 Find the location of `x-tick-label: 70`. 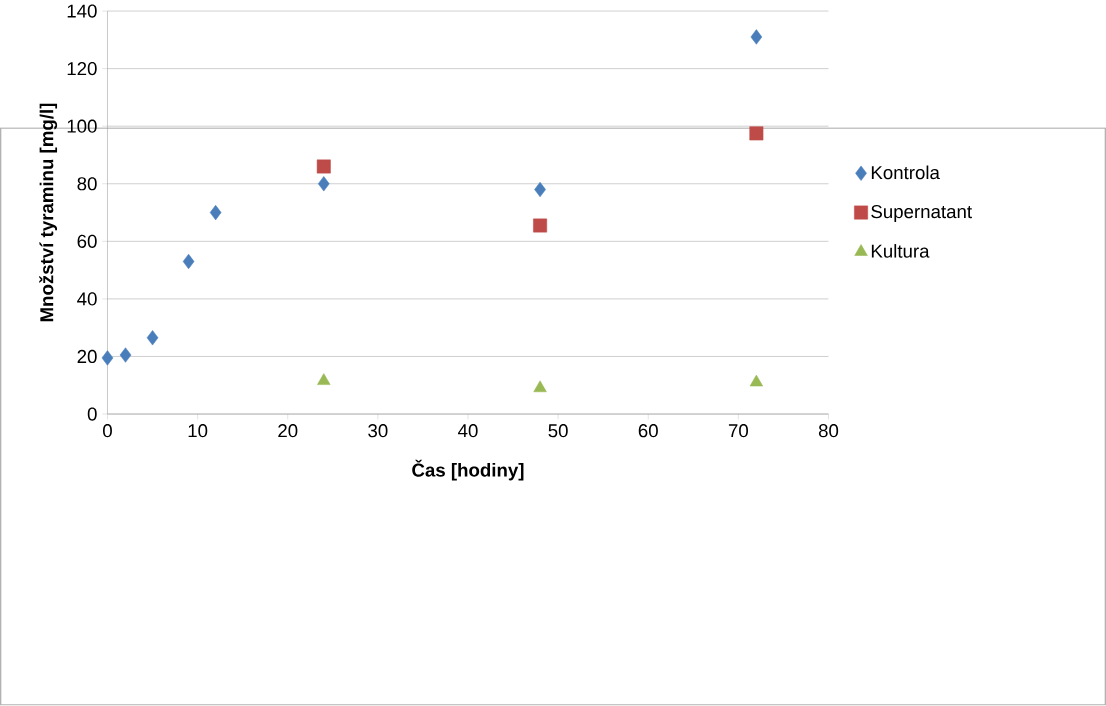

x-tick-label: 70 is located at coordinates (738, 431).